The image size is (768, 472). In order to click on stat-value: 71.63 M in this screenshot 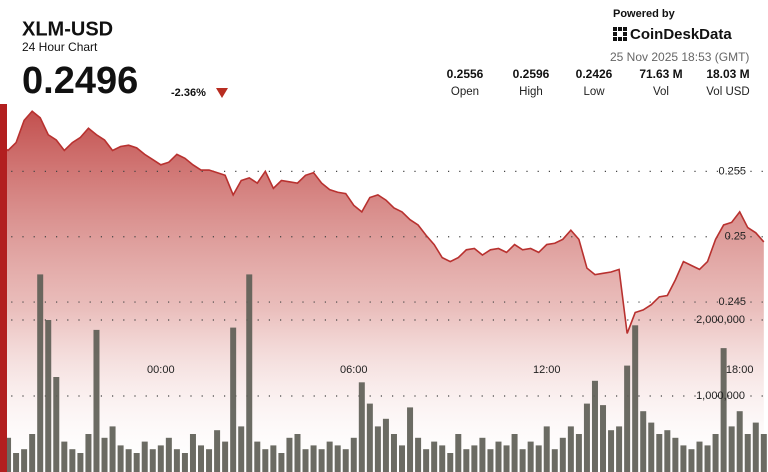, I will do `click(660, 74)`.